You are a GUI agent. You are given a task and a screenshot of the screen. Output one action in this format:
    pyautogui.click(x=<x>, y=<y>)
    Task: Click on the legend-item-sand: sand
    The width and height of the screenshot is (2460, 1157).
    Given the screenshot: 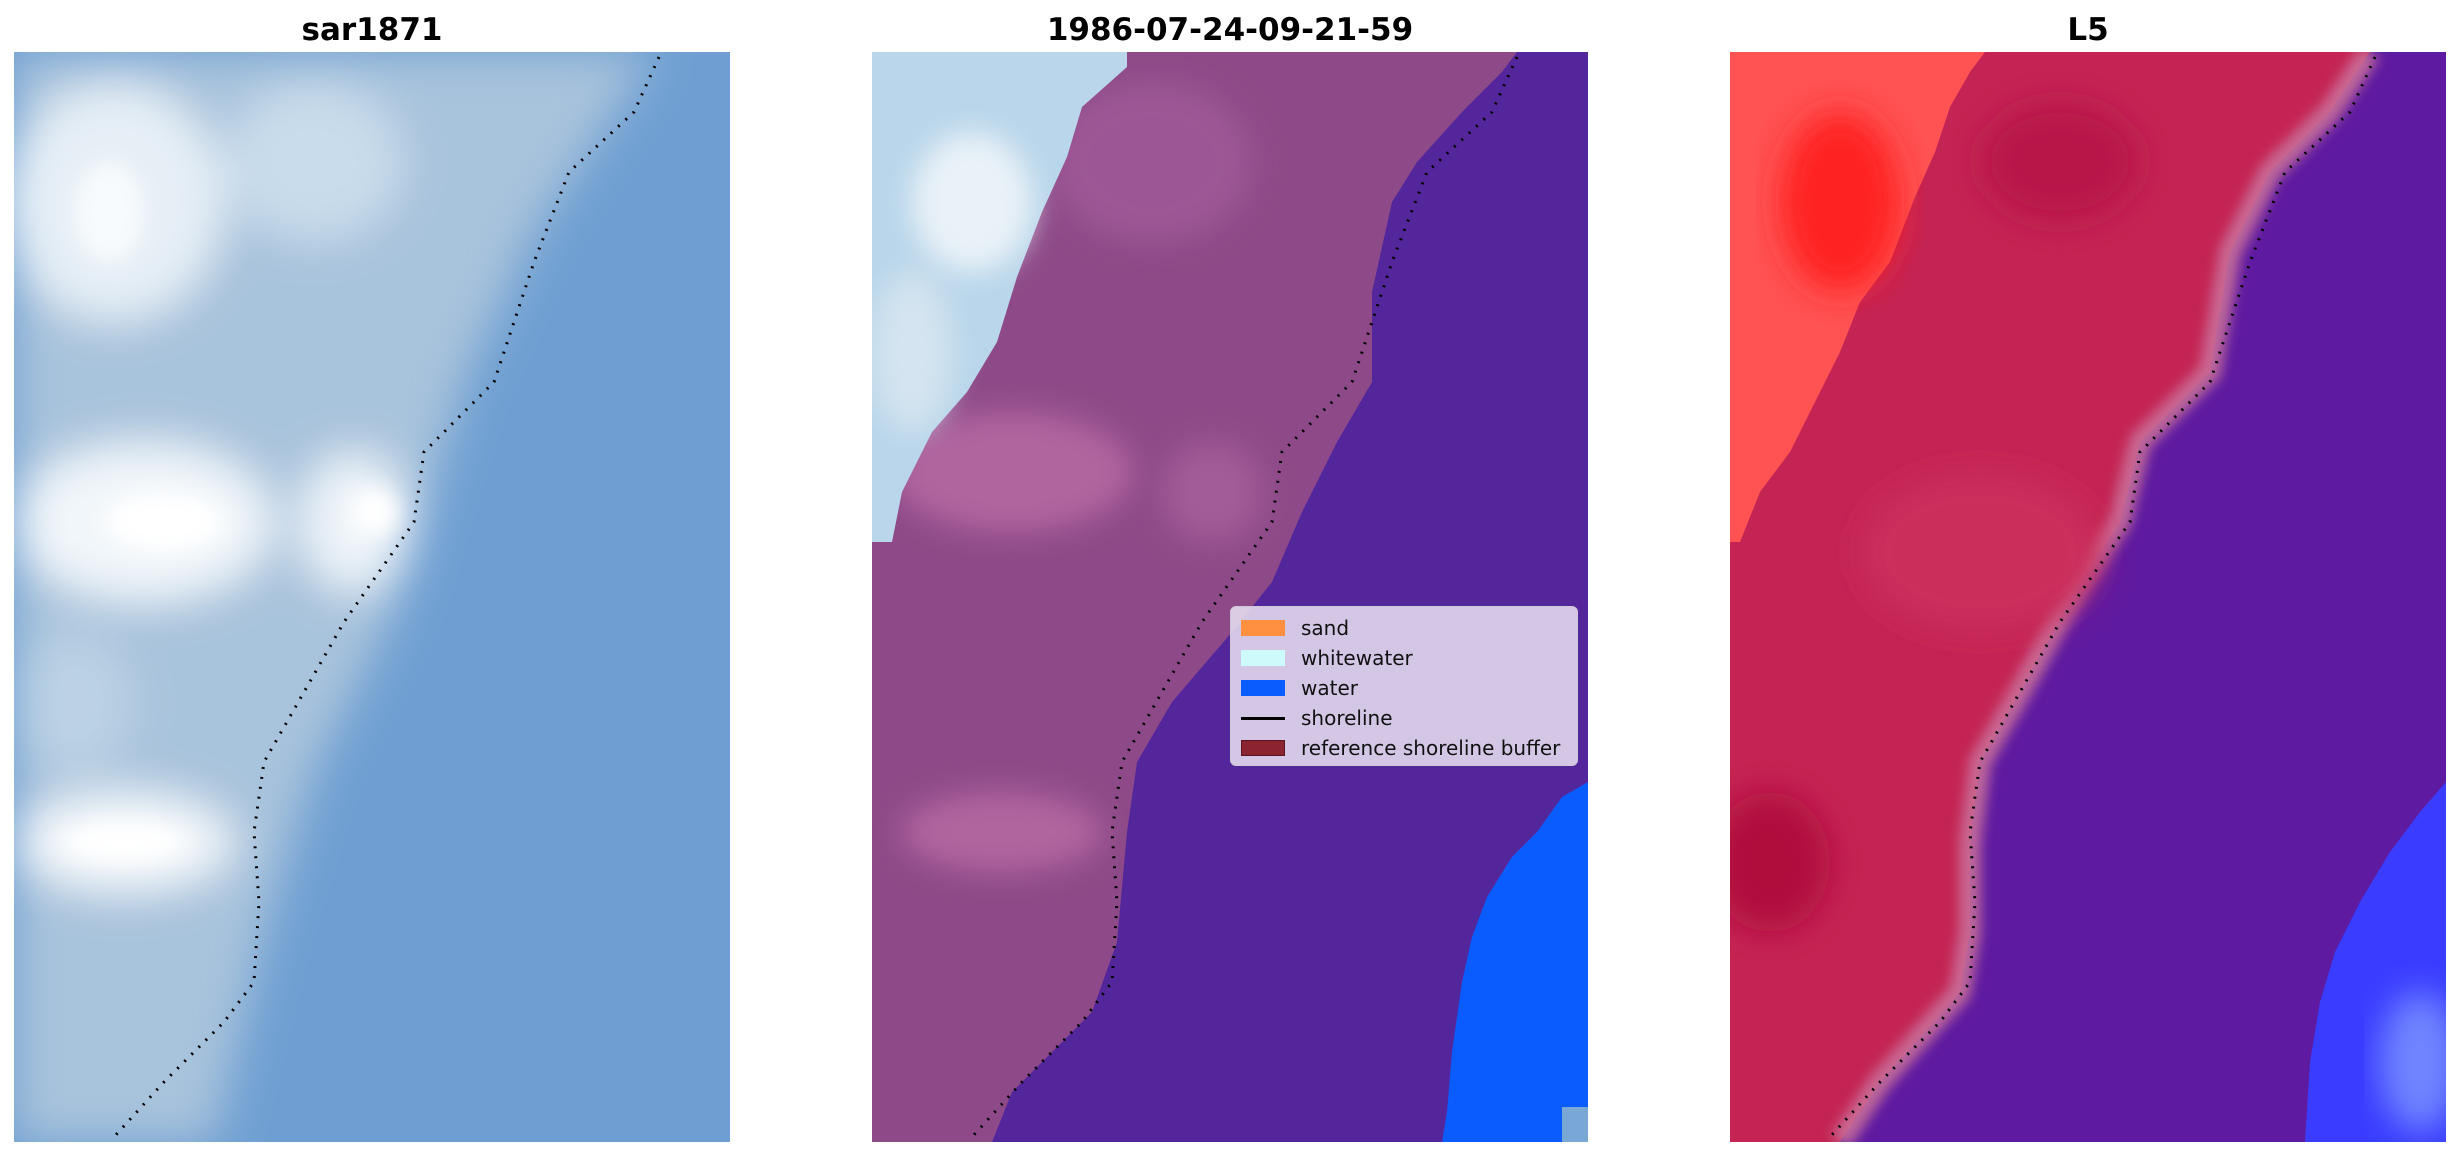 What is the action you would take?
    pyautogui.click(x=1404, y=628)
    